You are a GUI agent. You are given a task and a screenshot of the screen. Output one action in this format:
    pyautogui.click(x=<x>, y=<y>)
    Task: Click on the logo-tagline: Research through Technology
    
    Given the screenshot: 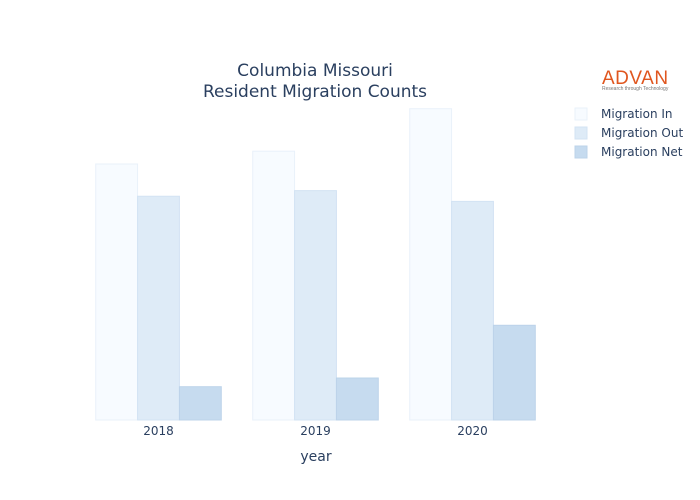 What is the action you would take?
    pyautogui.click(x=635, y=89)
    